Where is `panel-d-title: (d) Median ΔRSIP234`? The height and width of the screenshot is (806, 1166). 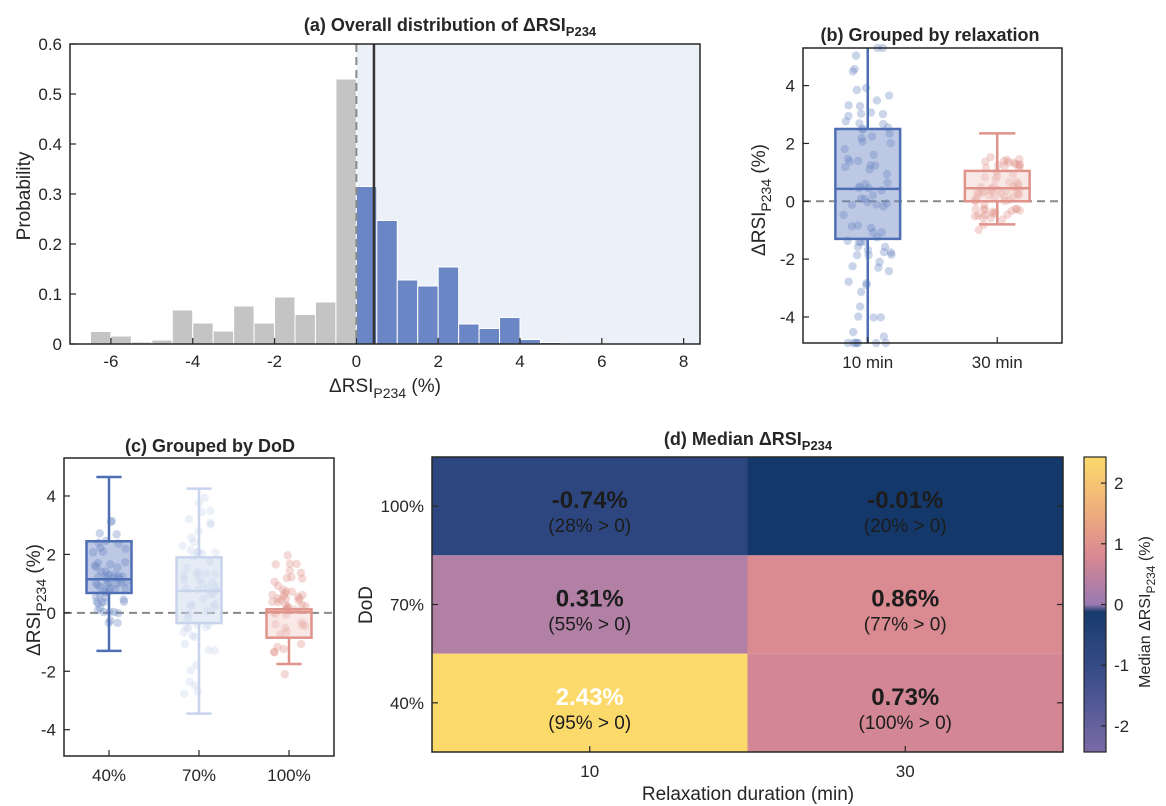 panel-d-title: (d) Median ΔRSIP234 is located at coordinates (748, 441).